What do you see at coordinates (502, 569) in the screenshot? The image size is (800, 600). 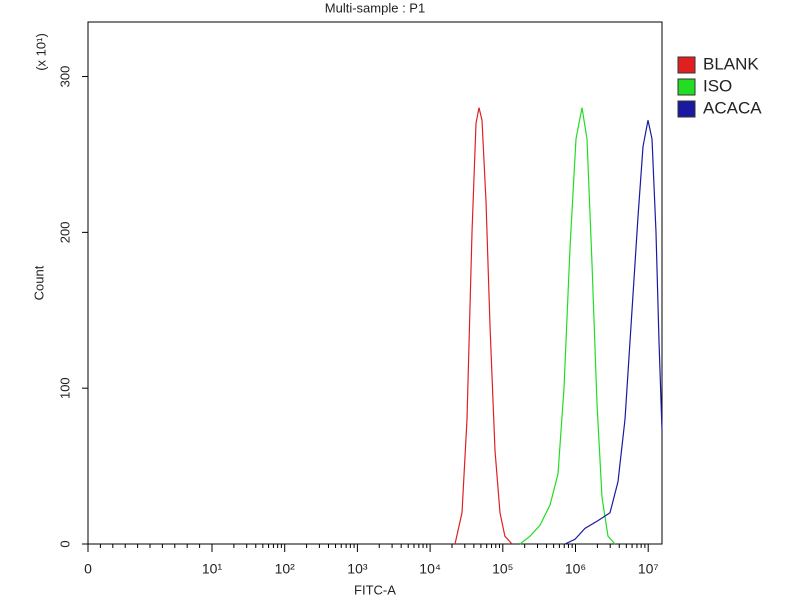 I see `x-tick-label: 10⁵` at bounding box center [502, 569].